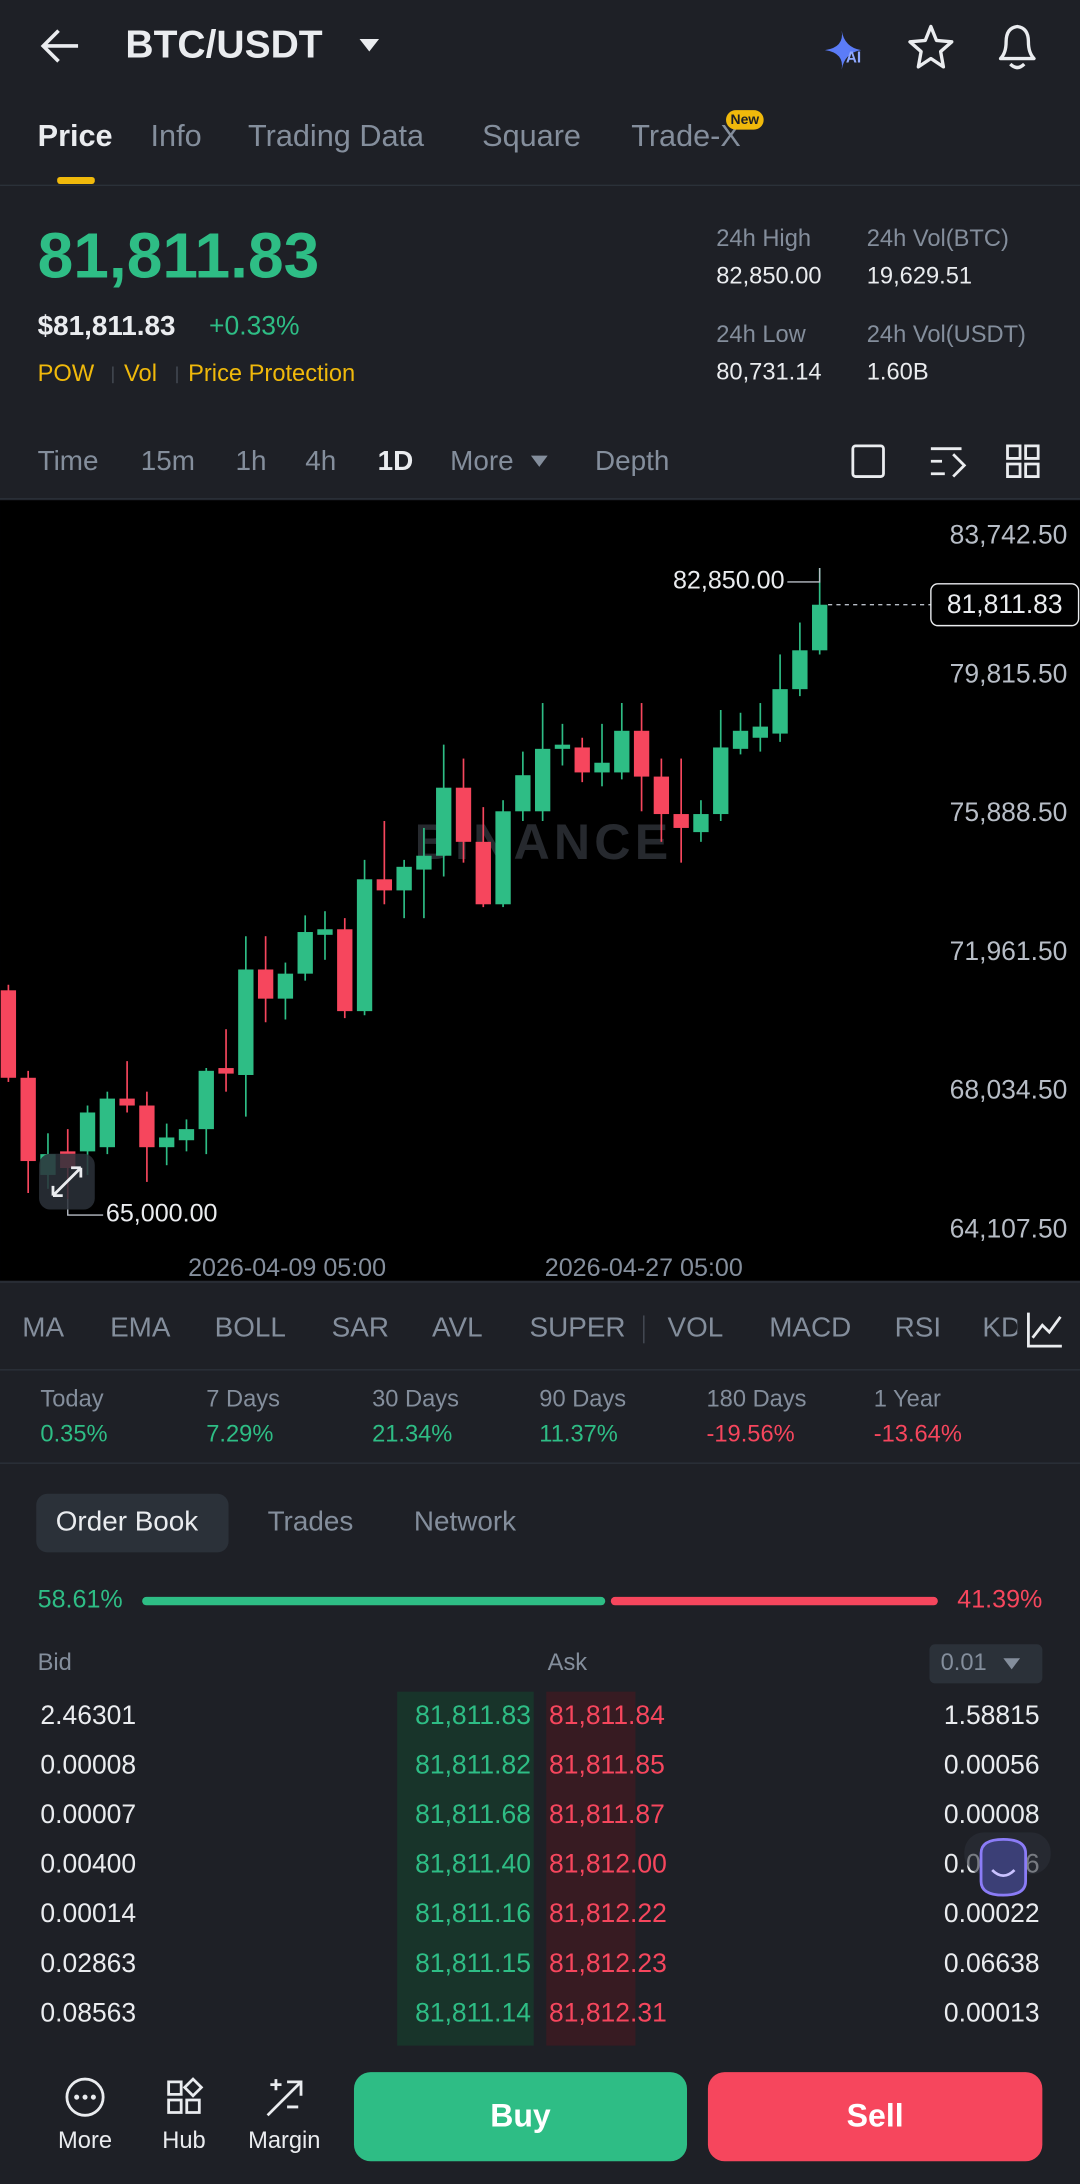  What do you see at coordinates (686, 136) in the screenshot?
I see `tab: Trade-X` at bounding box center [686, 136].